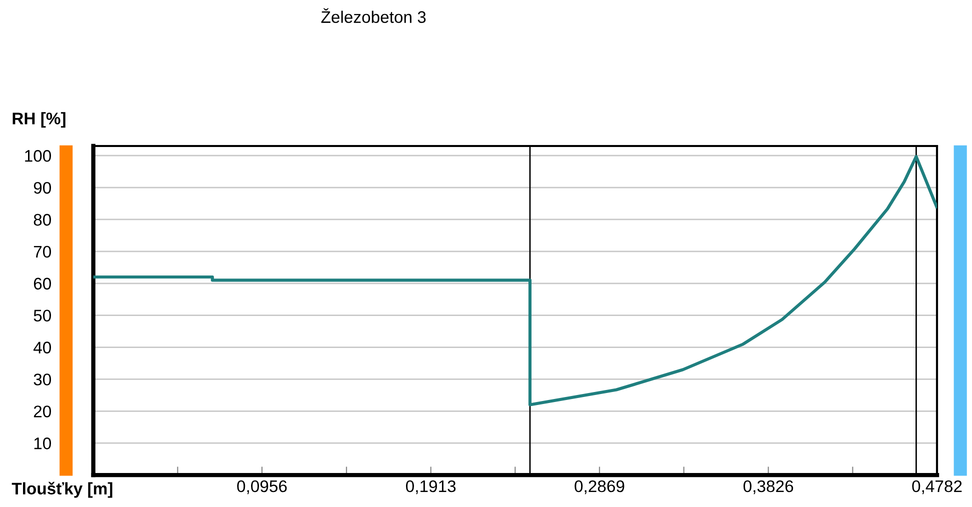 The width and height of the screenshot is (972, 507). I want to click on x-tick-label: 0,3826, so click(769, 487).